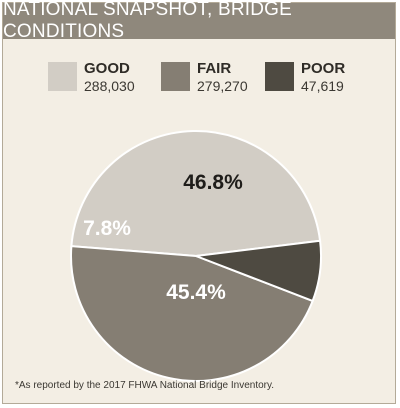  What do you see at coordinates (196, 292) in the screenshot?
I see `slice-label-fair: 45.4%` at bounding box center [196, 292].